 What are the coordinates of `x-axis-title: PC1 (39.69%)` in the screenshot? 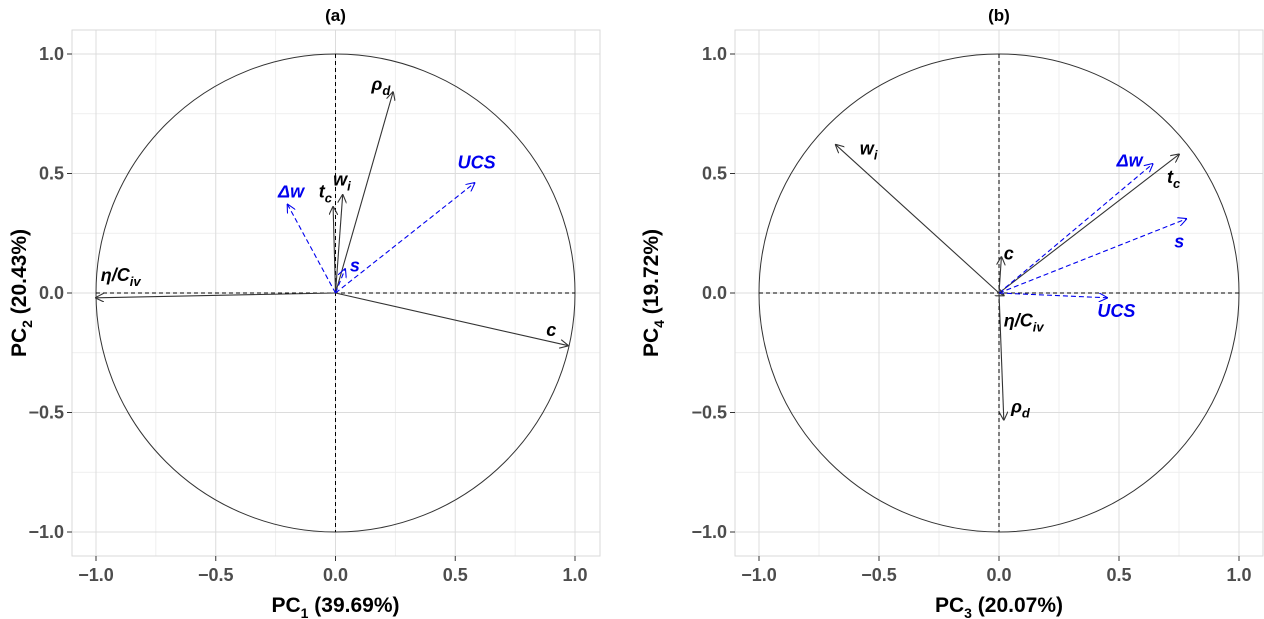 It's located at (335, 606).